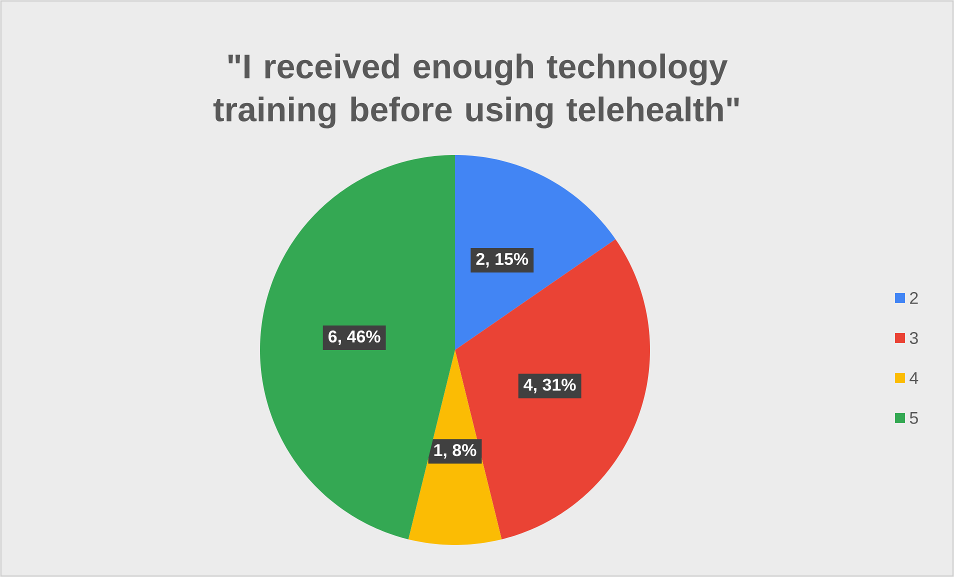  What do you see at coordinates (455, 451) in the screenshot?
I see `data-label: 1, 8%` at bounding box center [455, 451].